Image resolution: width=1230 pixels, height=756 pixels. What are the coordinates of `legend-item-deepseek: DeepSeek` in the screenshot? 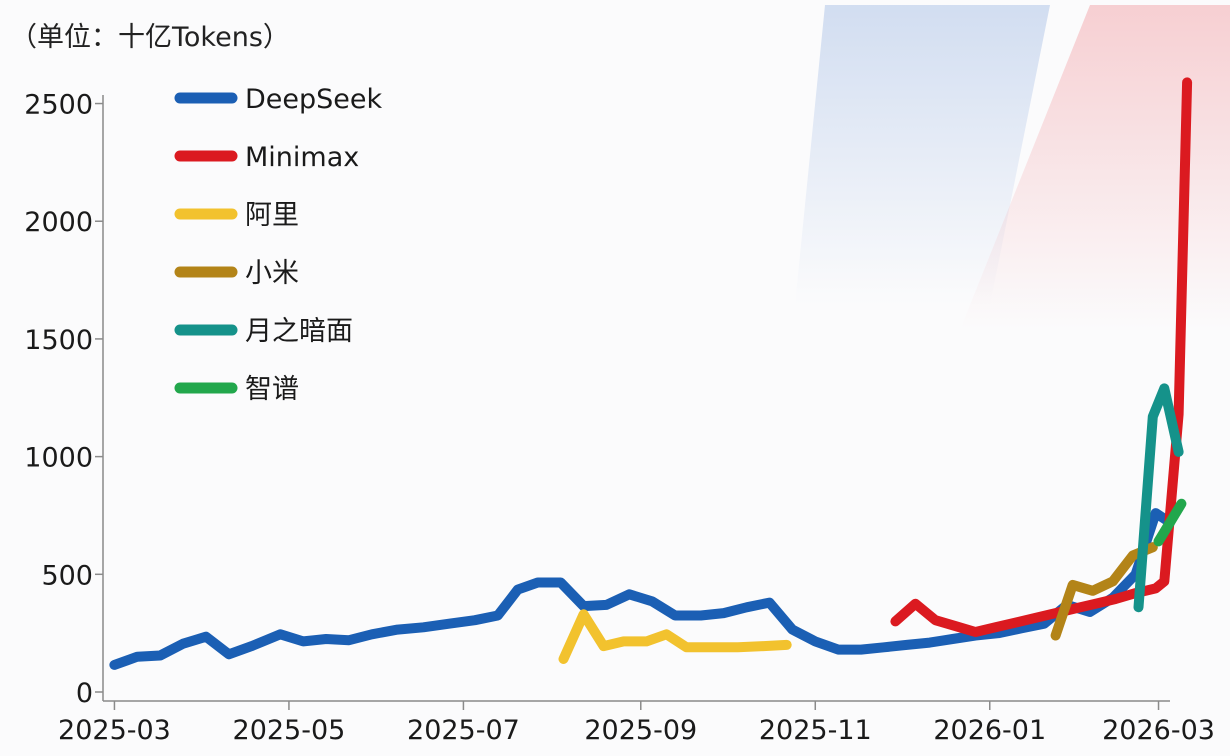 It's located at (278, 99).